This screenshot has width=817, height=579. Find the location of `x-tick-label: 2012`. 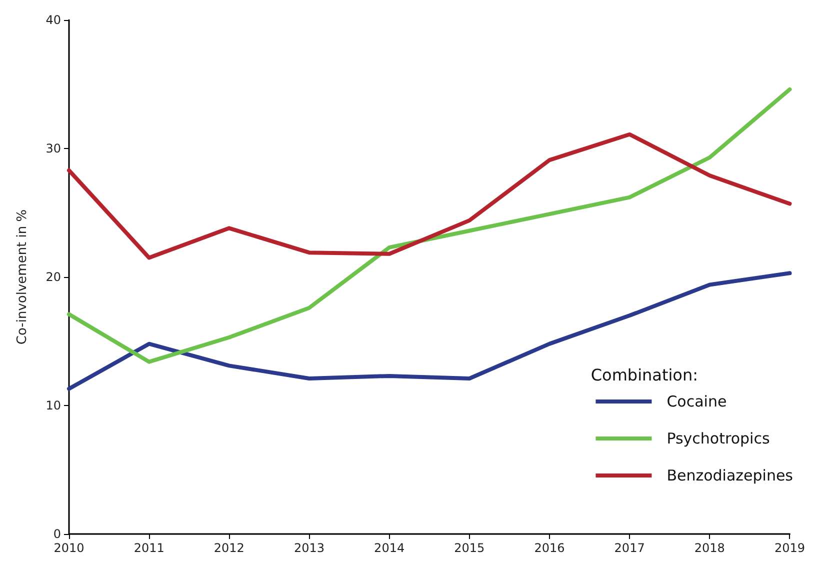

x-tick-label: 2012 is located at coordinates (229, 548).